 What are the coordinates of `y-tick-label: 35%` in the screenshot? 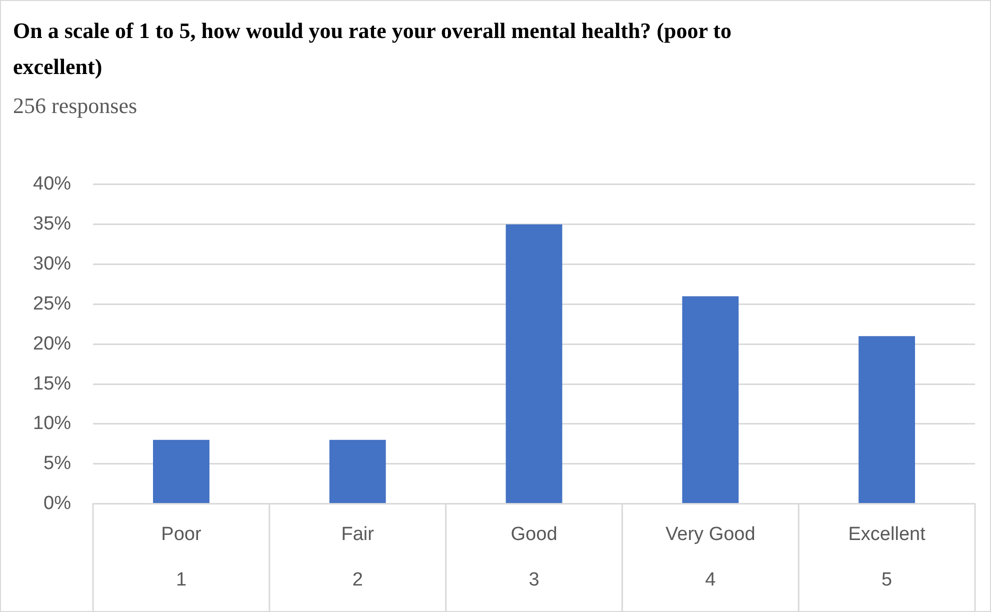 It's located at (52, 224).